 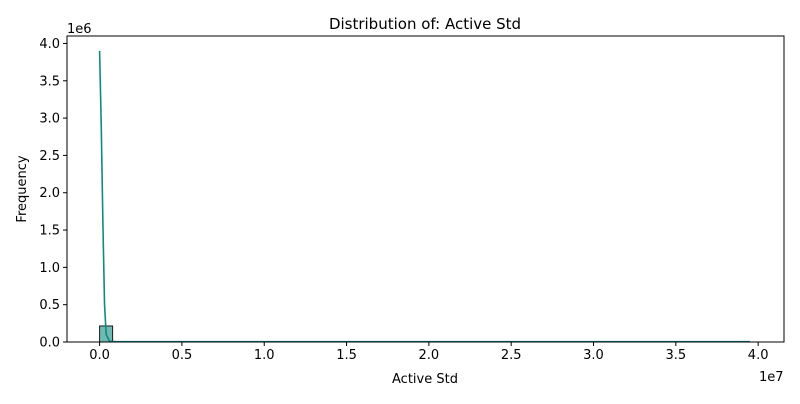 I want to click on x-tick-label: 4.0, so click(x=758, y=355).